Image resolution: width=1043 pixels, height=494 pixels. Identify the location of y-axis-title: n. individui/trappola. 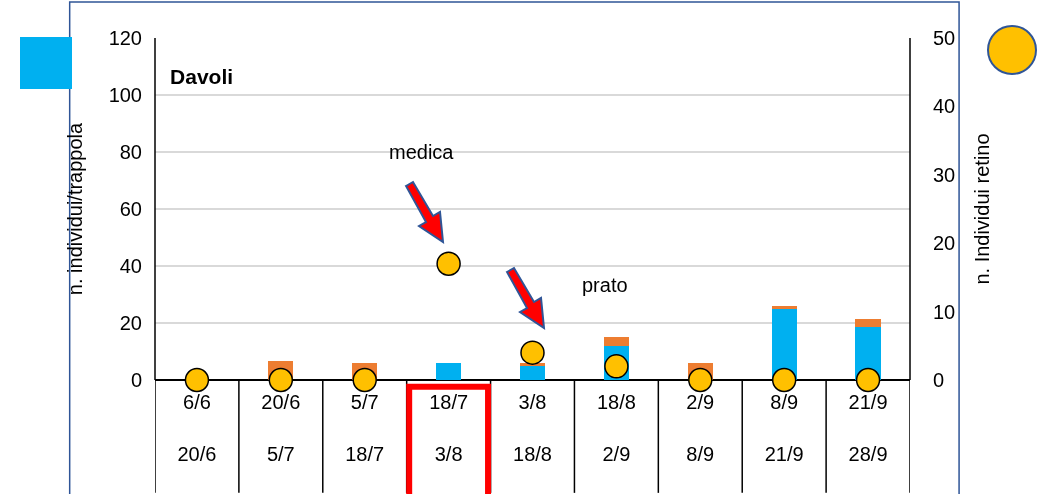
(75, 208).